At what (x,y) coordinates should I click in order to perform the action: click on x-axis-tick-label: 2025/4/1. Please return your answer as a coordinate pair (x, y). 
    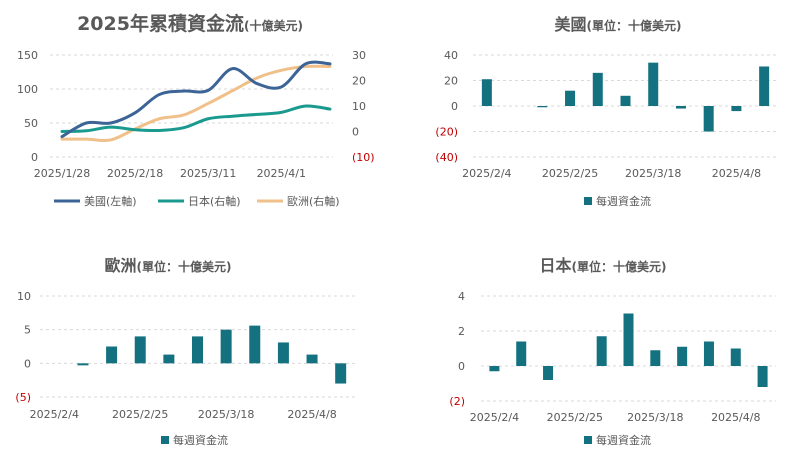
    Looking at the image, I should click on (281, 173).